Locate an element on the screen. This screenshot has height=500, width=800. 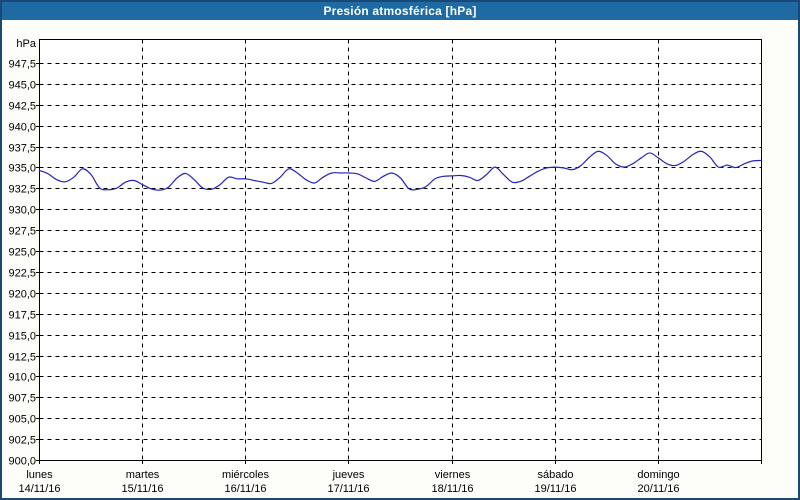
y-tick-label: 922,5 is located at coordinates (22, 274).